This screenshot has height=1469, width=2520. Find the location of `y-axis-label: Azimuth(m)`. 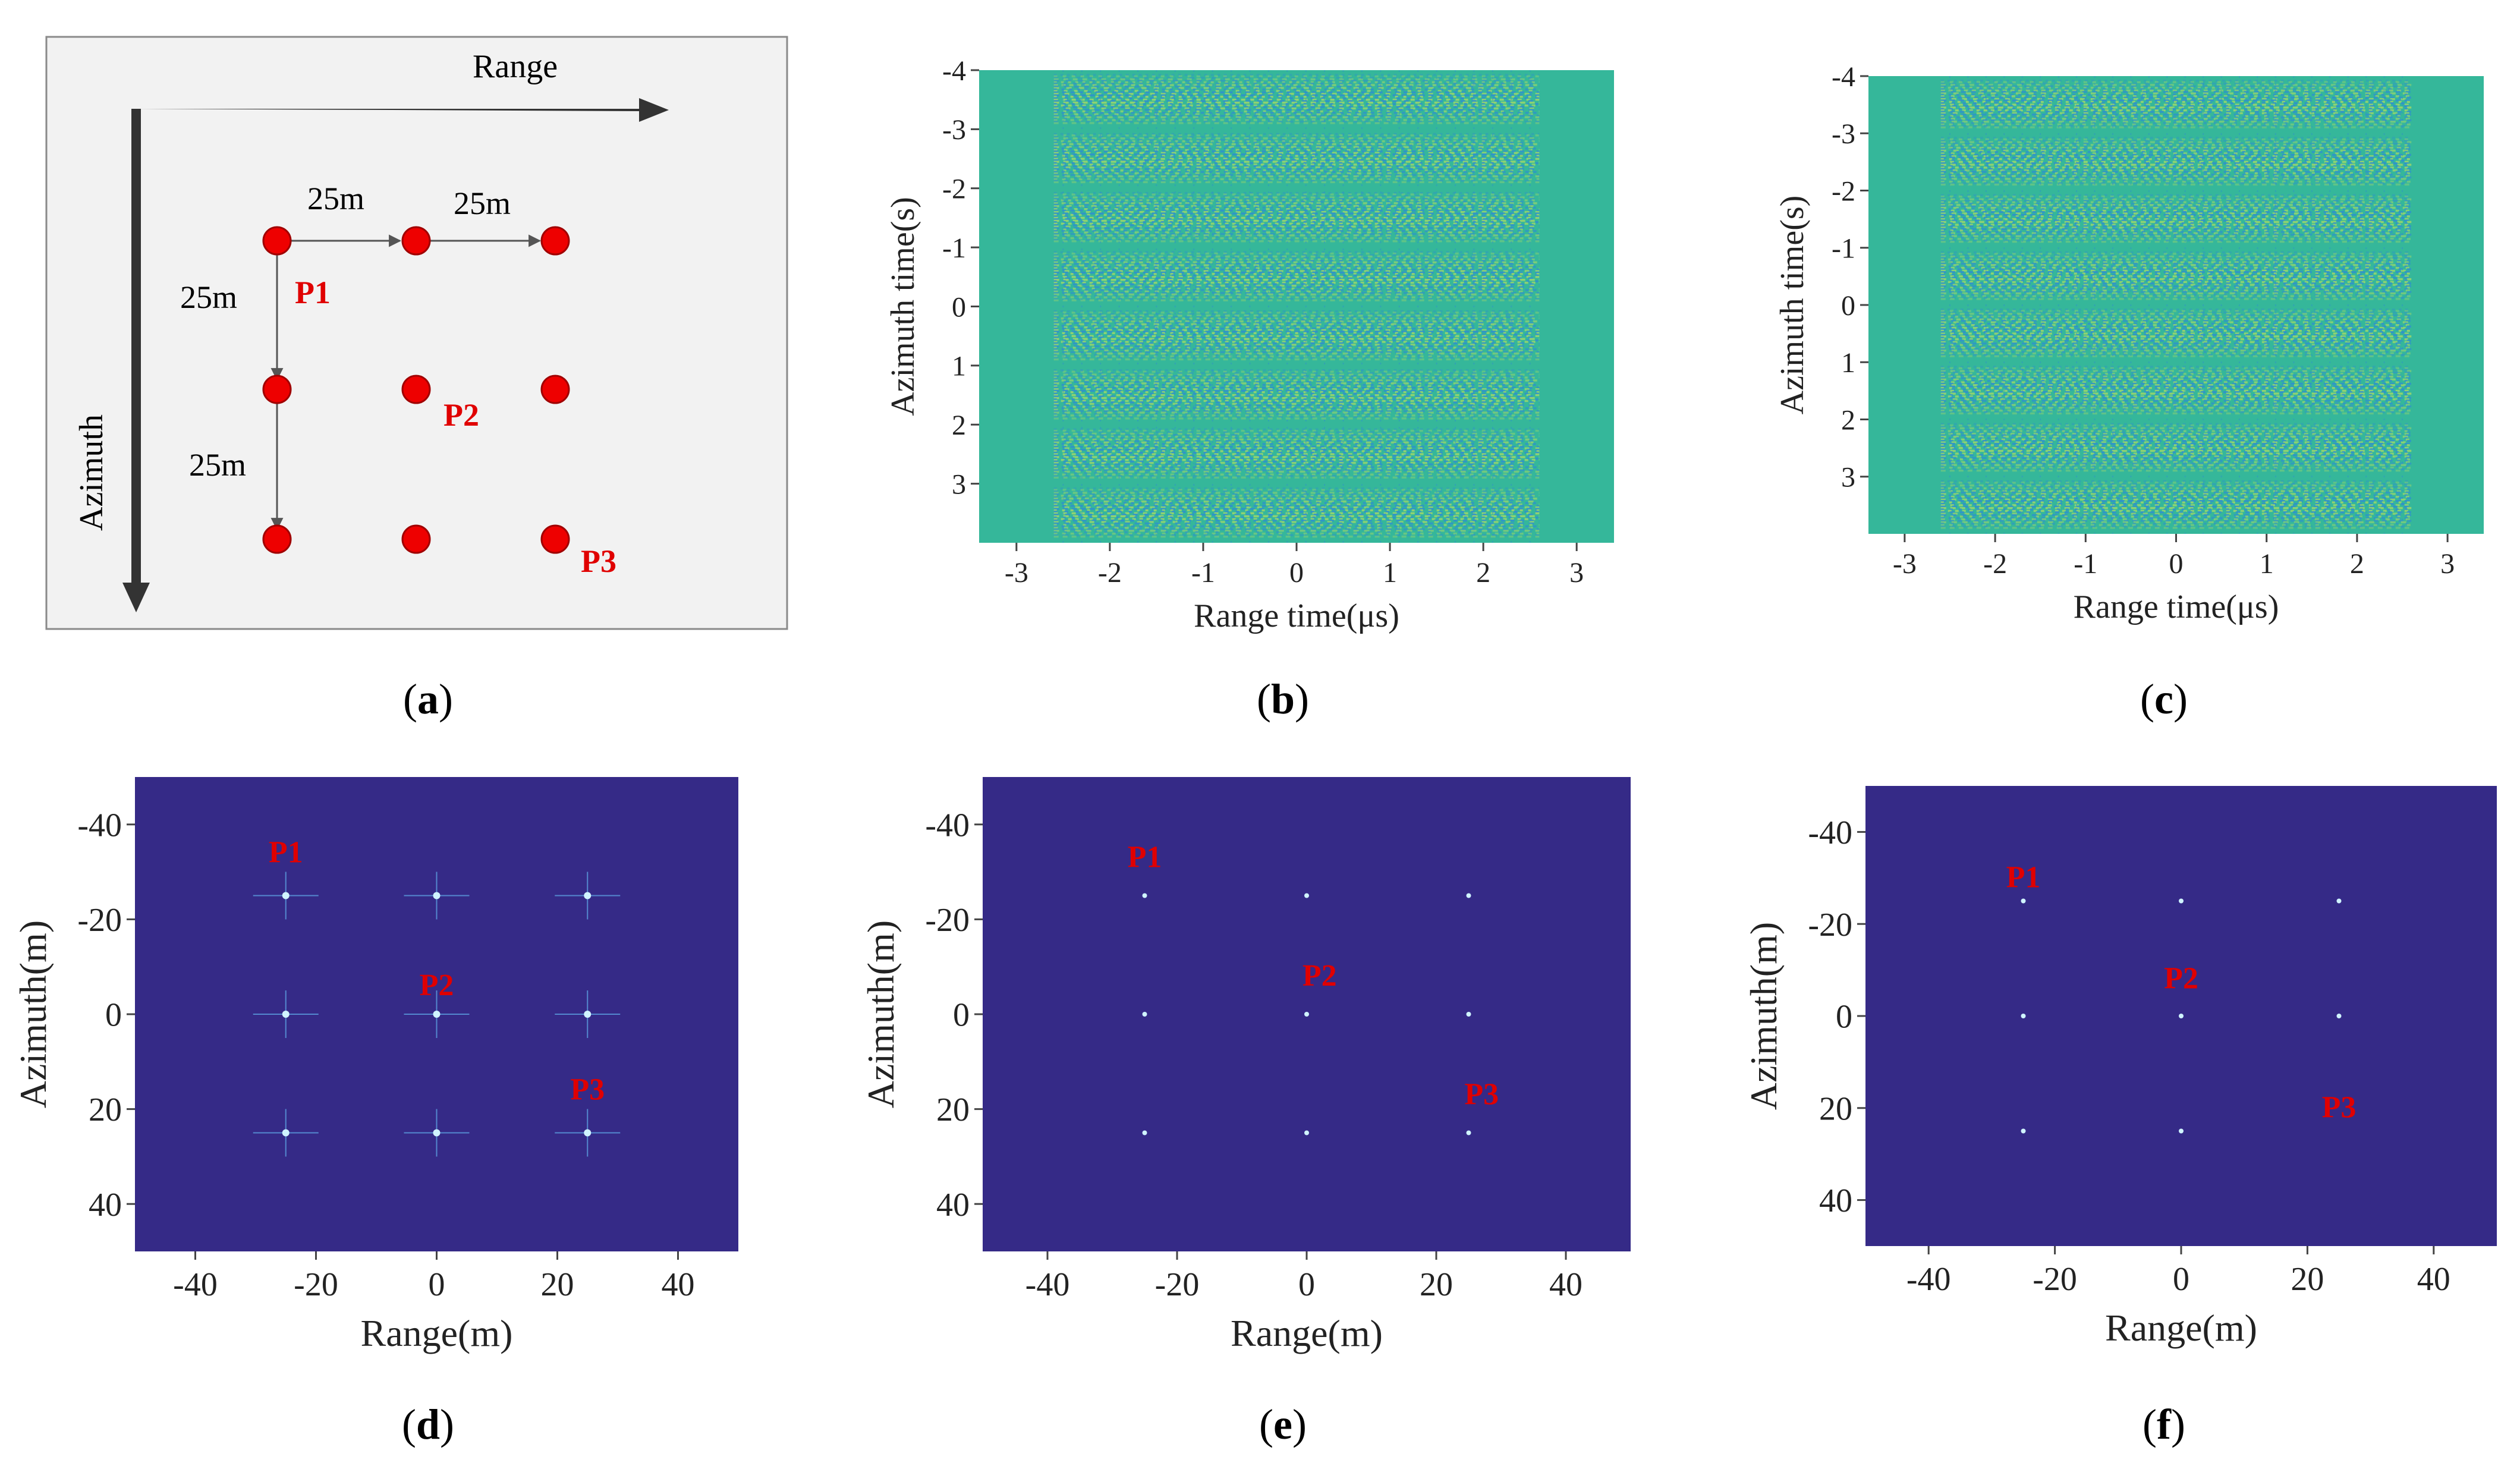

y-axis-label: Azimuth(m) is located at coordinates (881, 1014).